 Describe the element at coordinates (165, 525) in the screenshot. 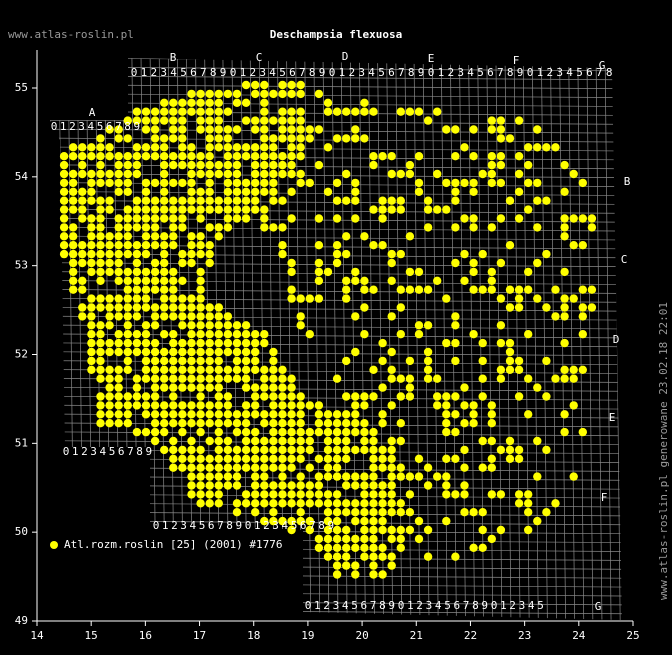

I see `grid-digit: 1` at that location.